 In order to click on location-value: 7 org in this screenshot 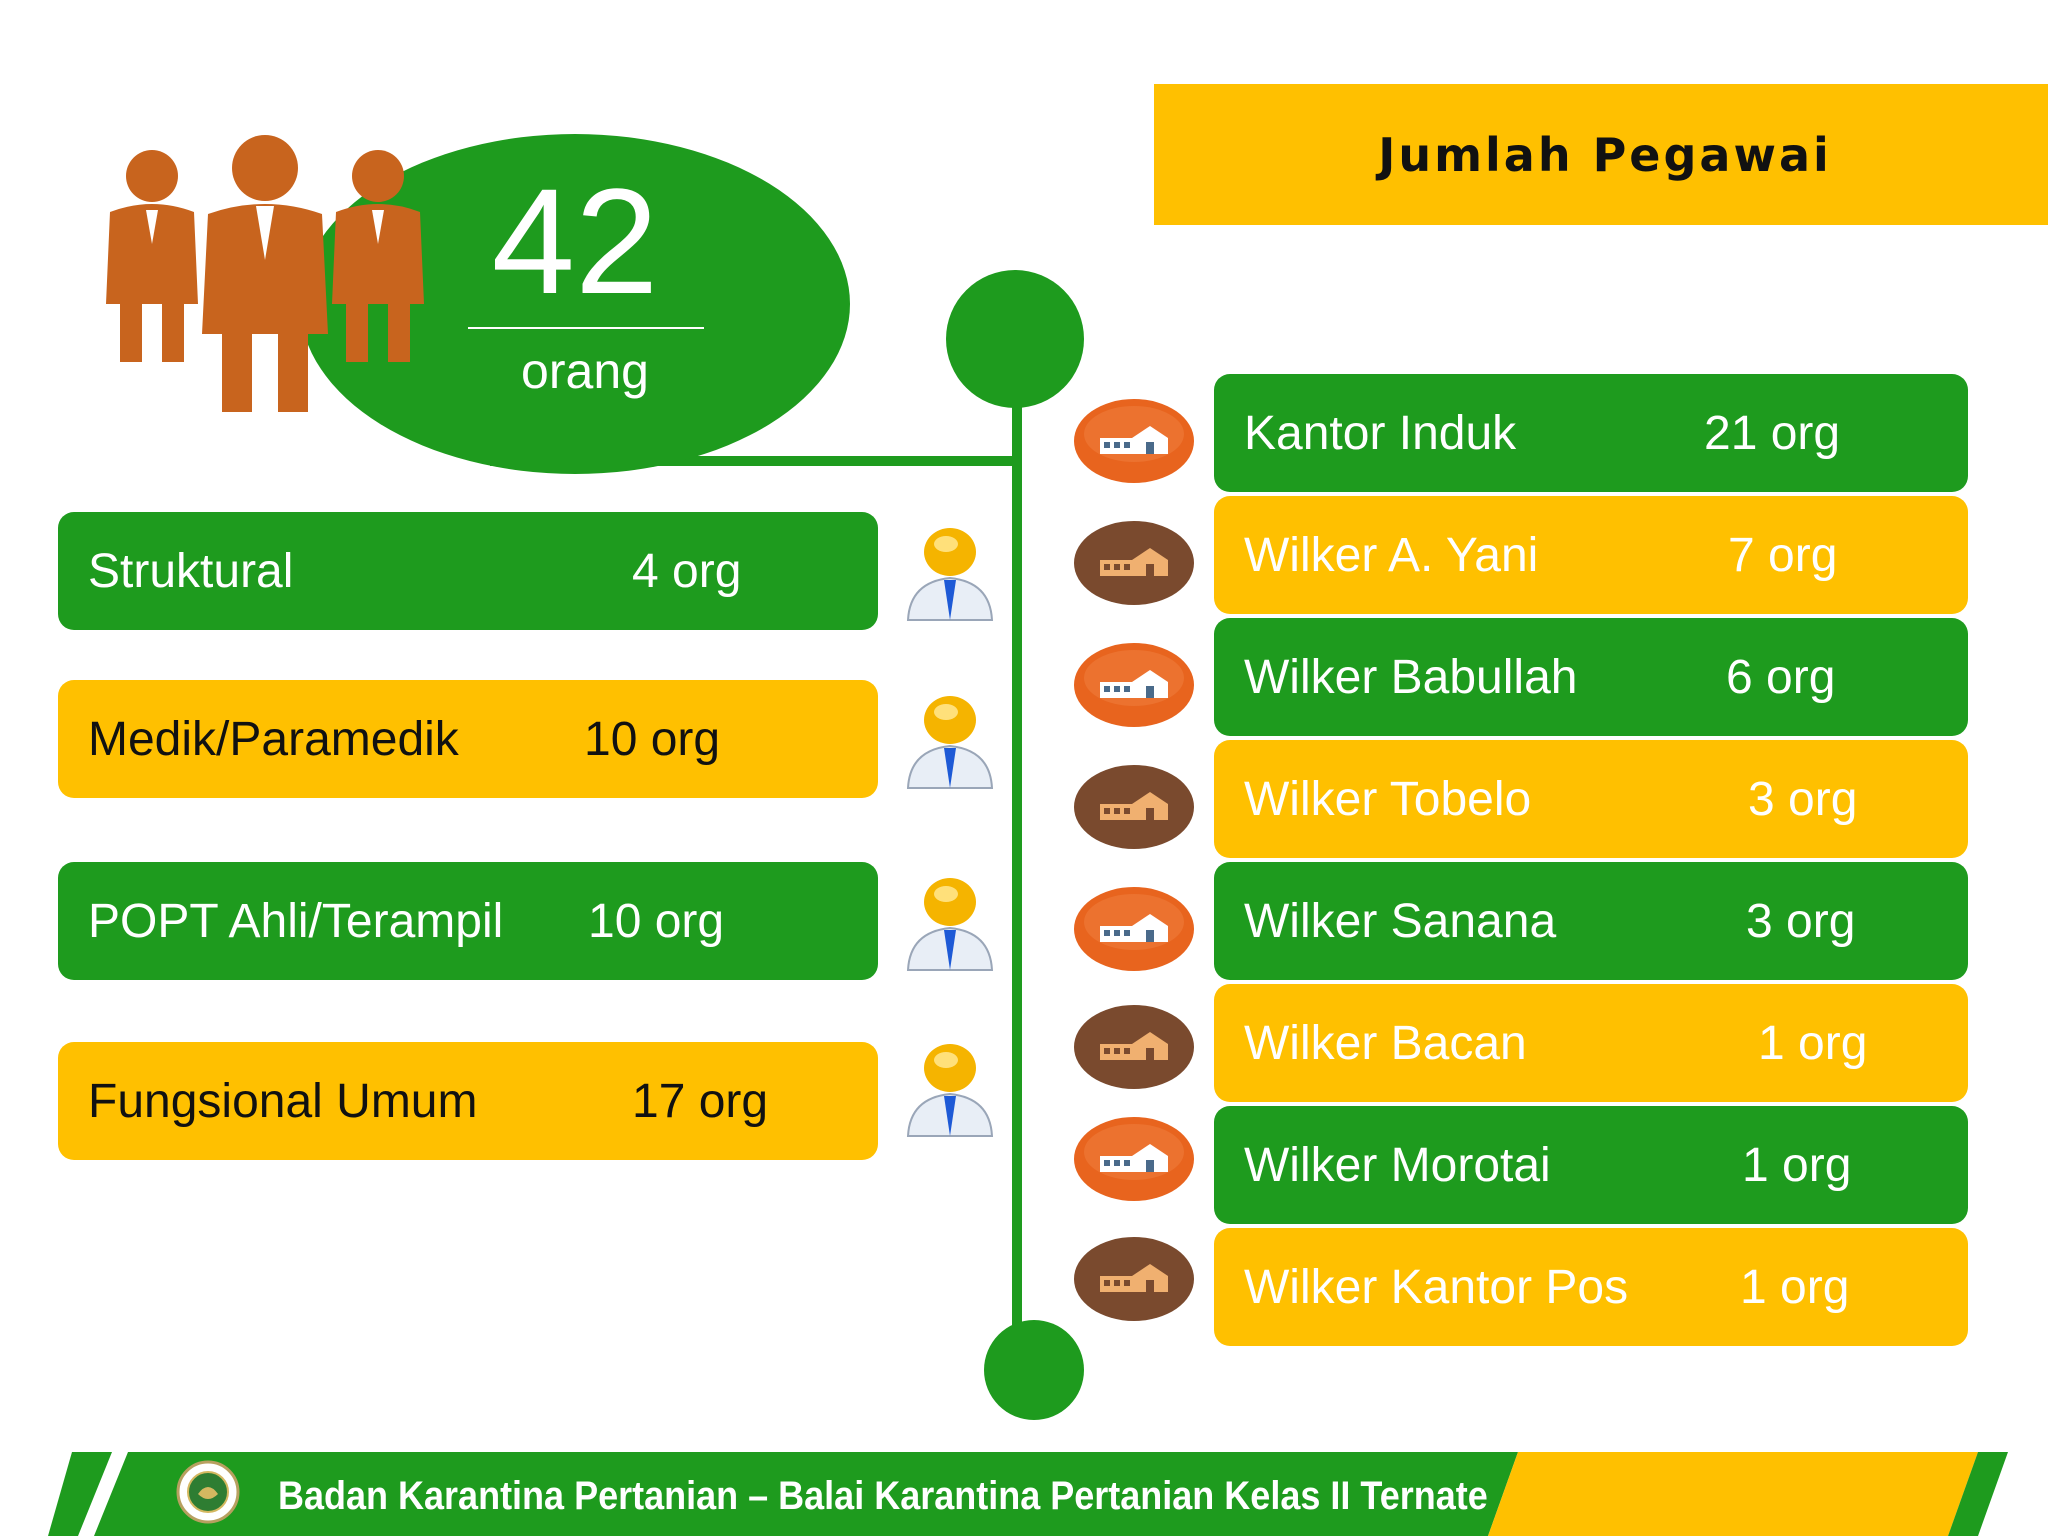, I will do `click(1783, 555)`.